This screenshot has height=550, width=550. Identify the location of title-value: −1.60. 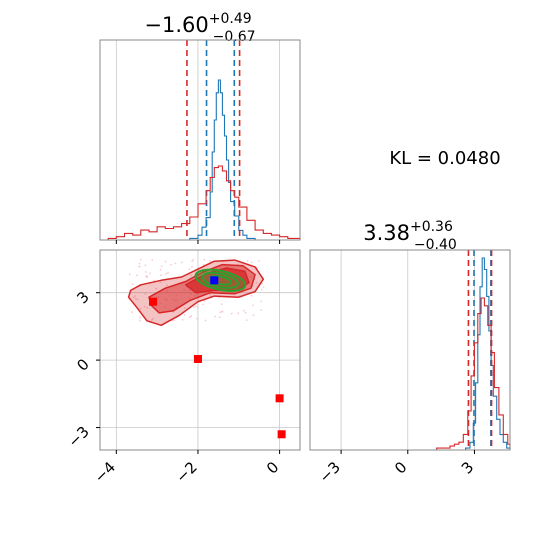
(176, 25).